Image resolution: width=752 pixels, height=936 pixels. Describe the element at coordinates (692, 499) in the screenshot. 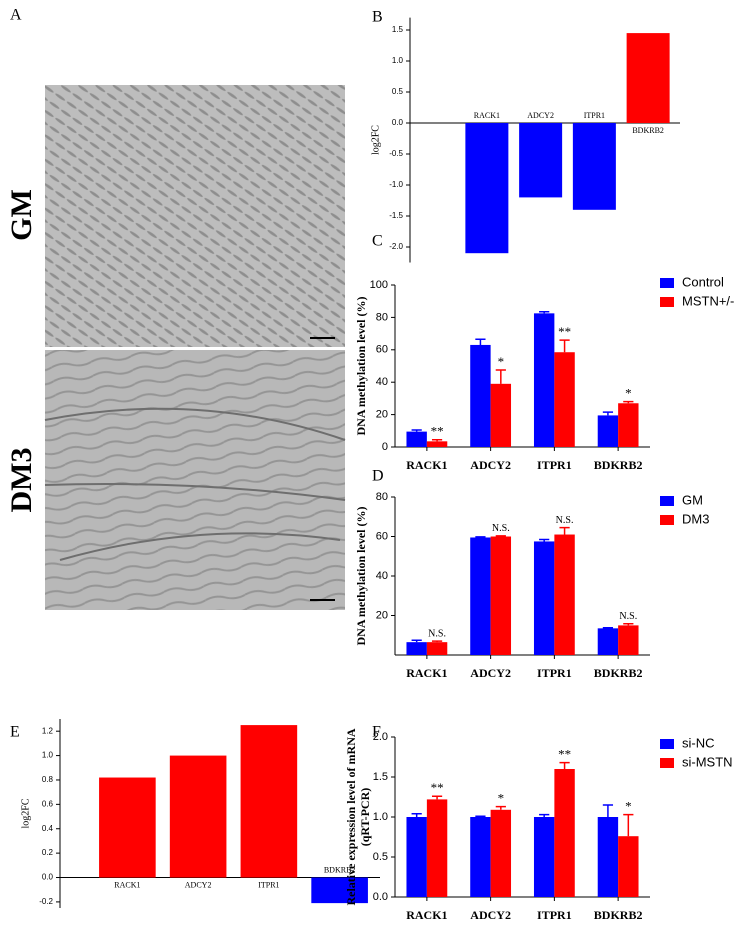

I see `legend-label: GM` at that location.